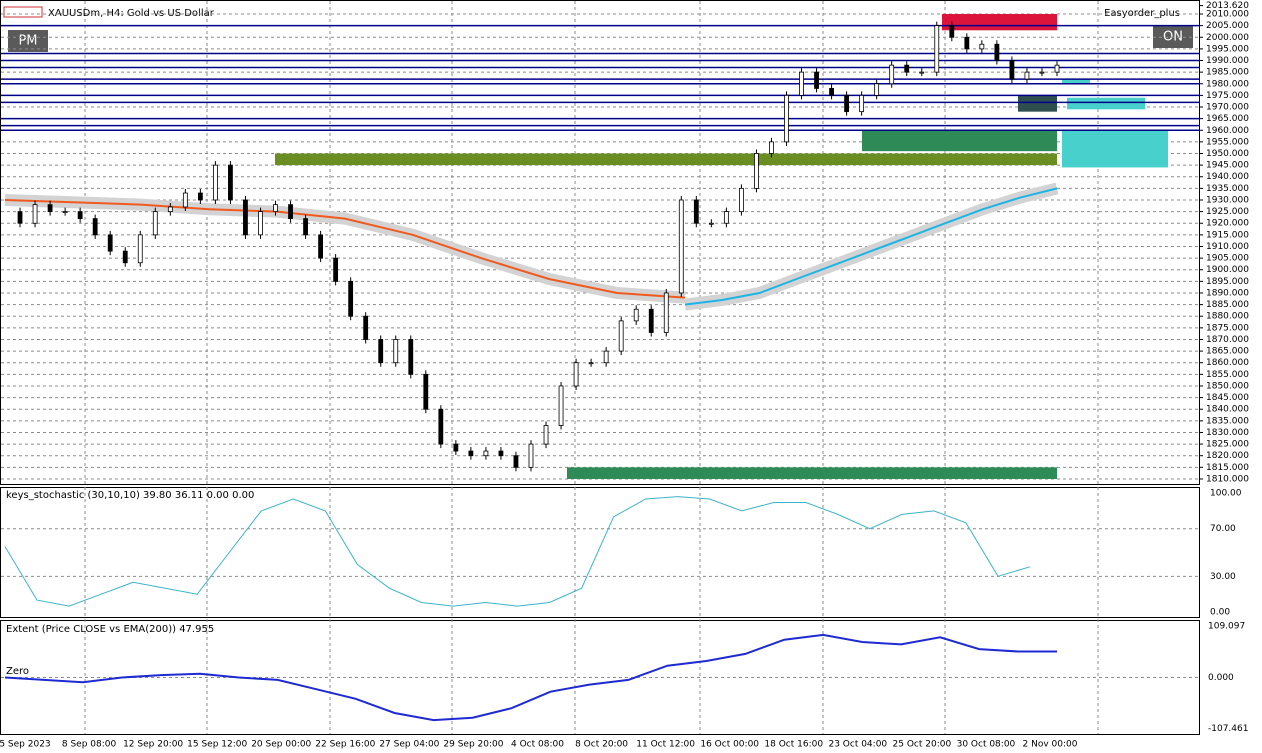 This screenshot has height=753, width=1262. I want to click on time-label: 29 Sep 20:00, so click(473, 745).